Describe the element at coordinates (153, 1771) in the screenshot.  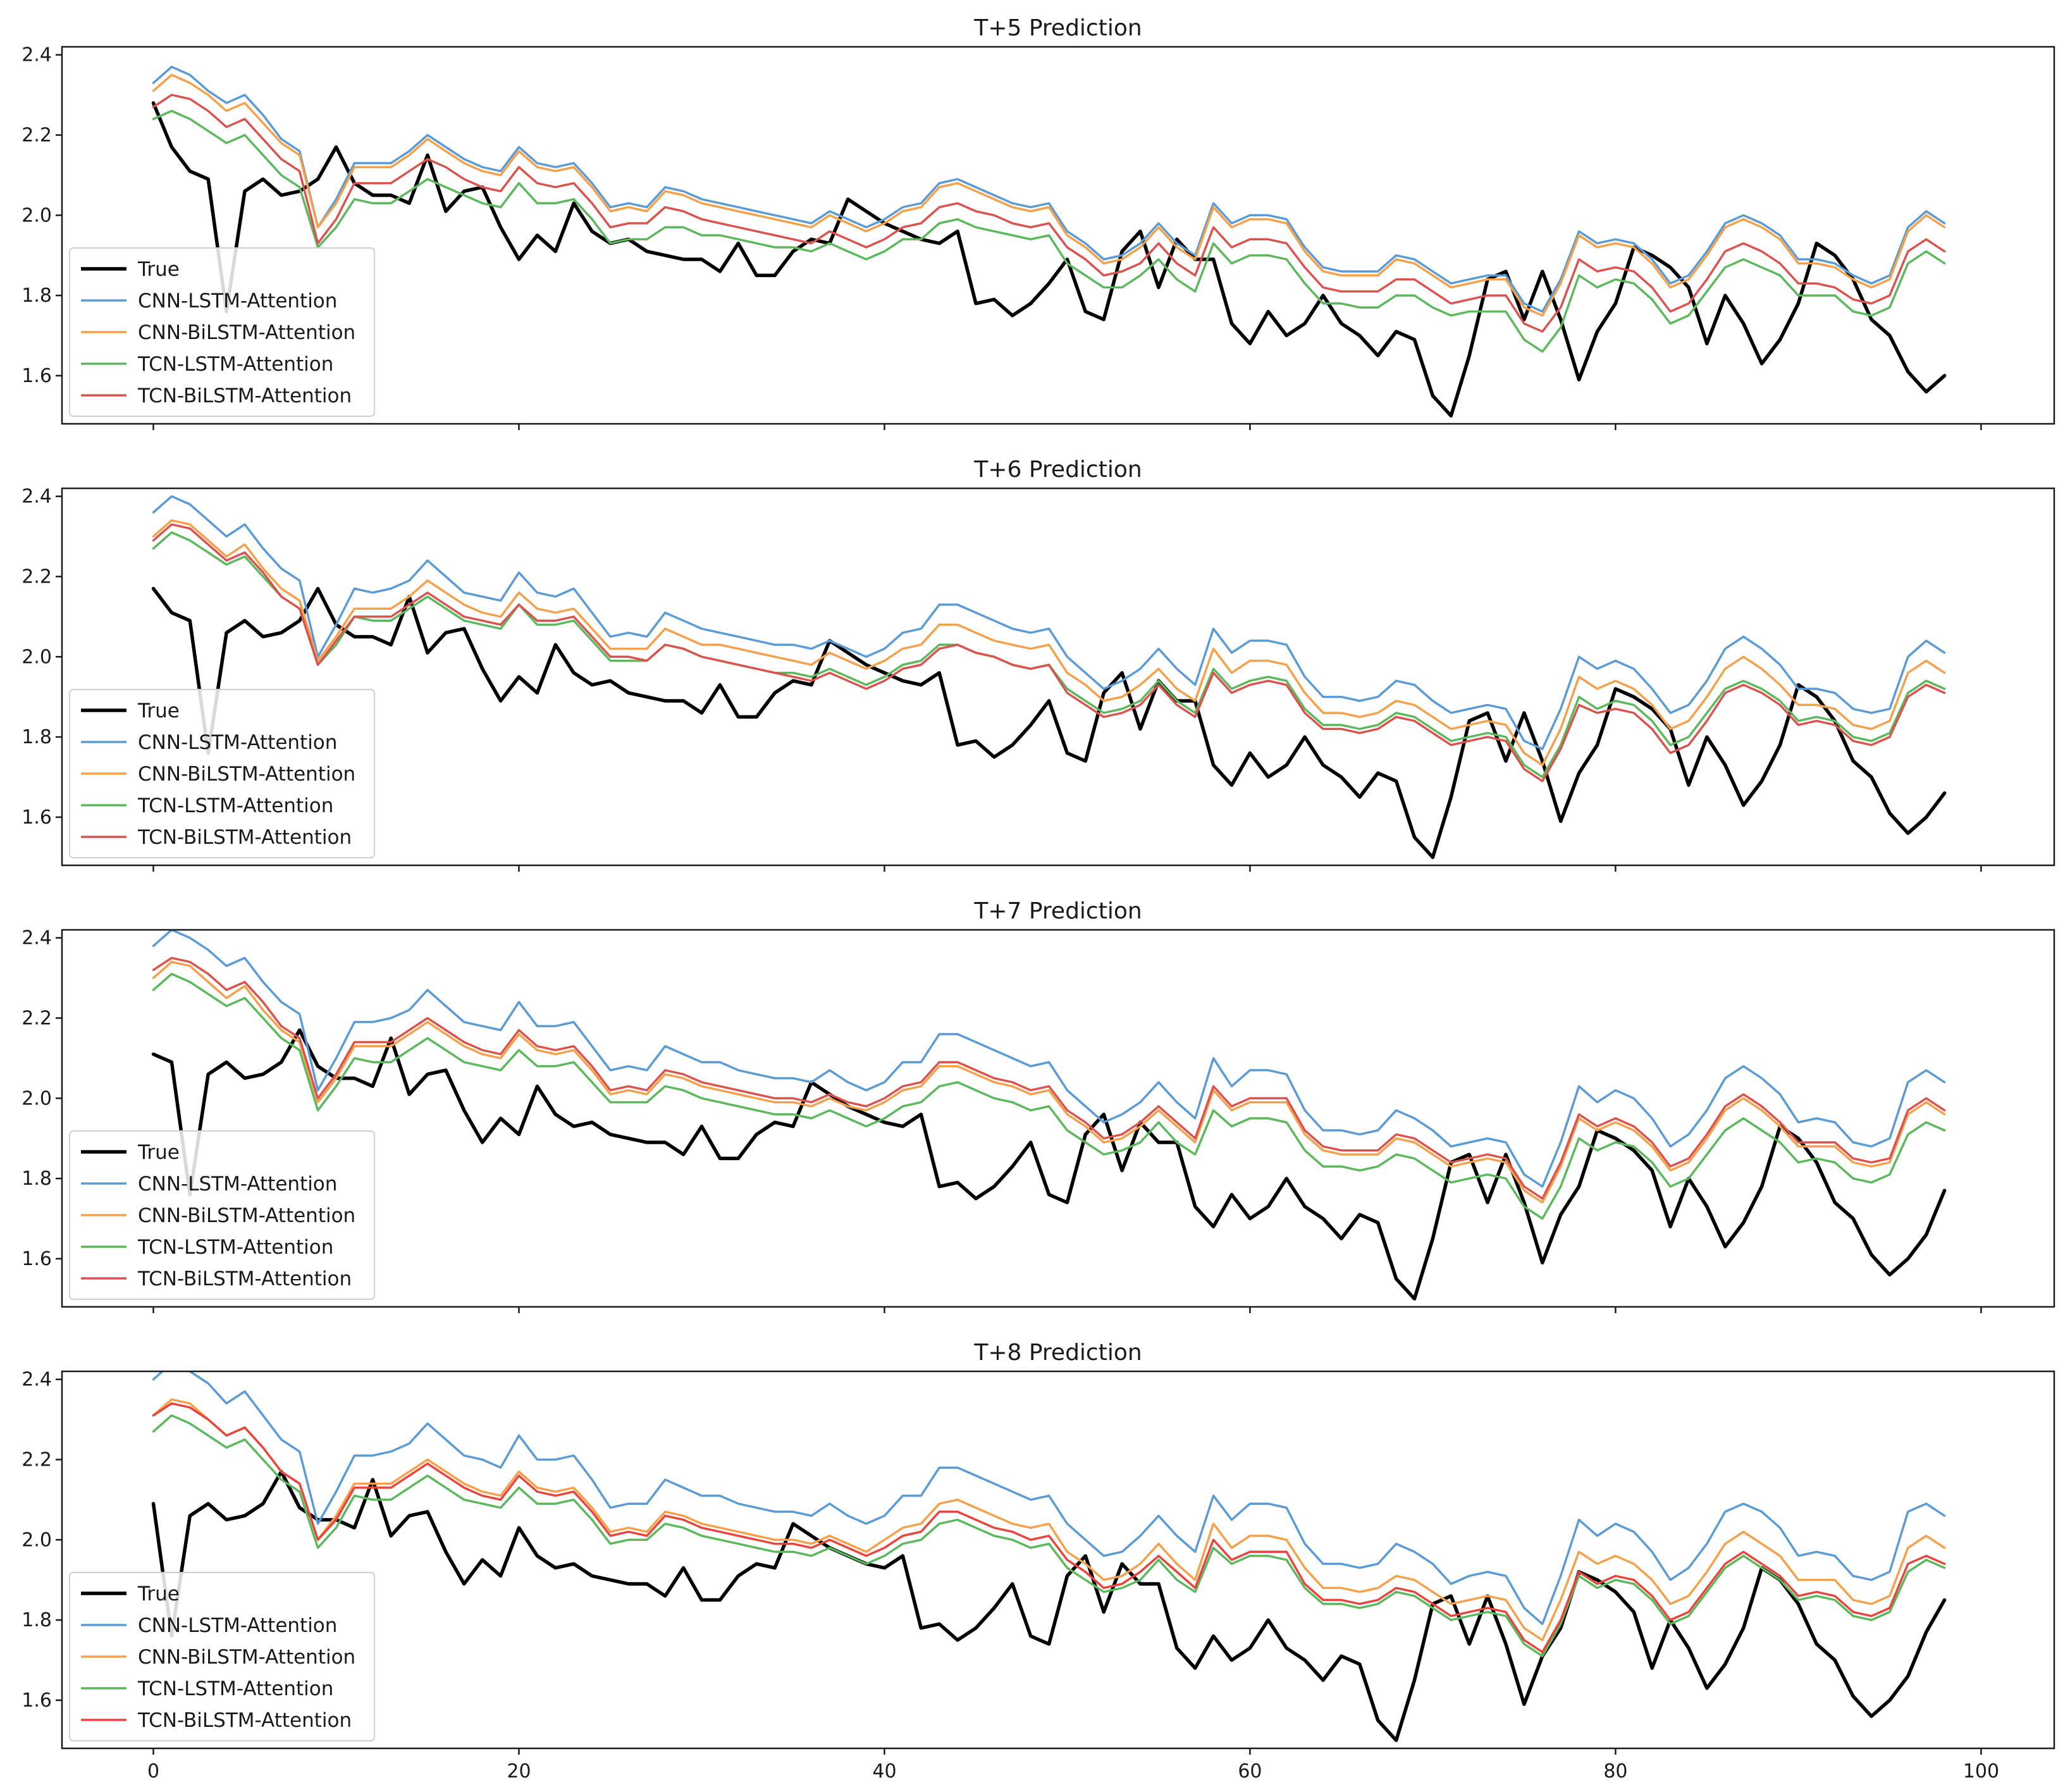
I see `x-tick-label: 0` at that location.